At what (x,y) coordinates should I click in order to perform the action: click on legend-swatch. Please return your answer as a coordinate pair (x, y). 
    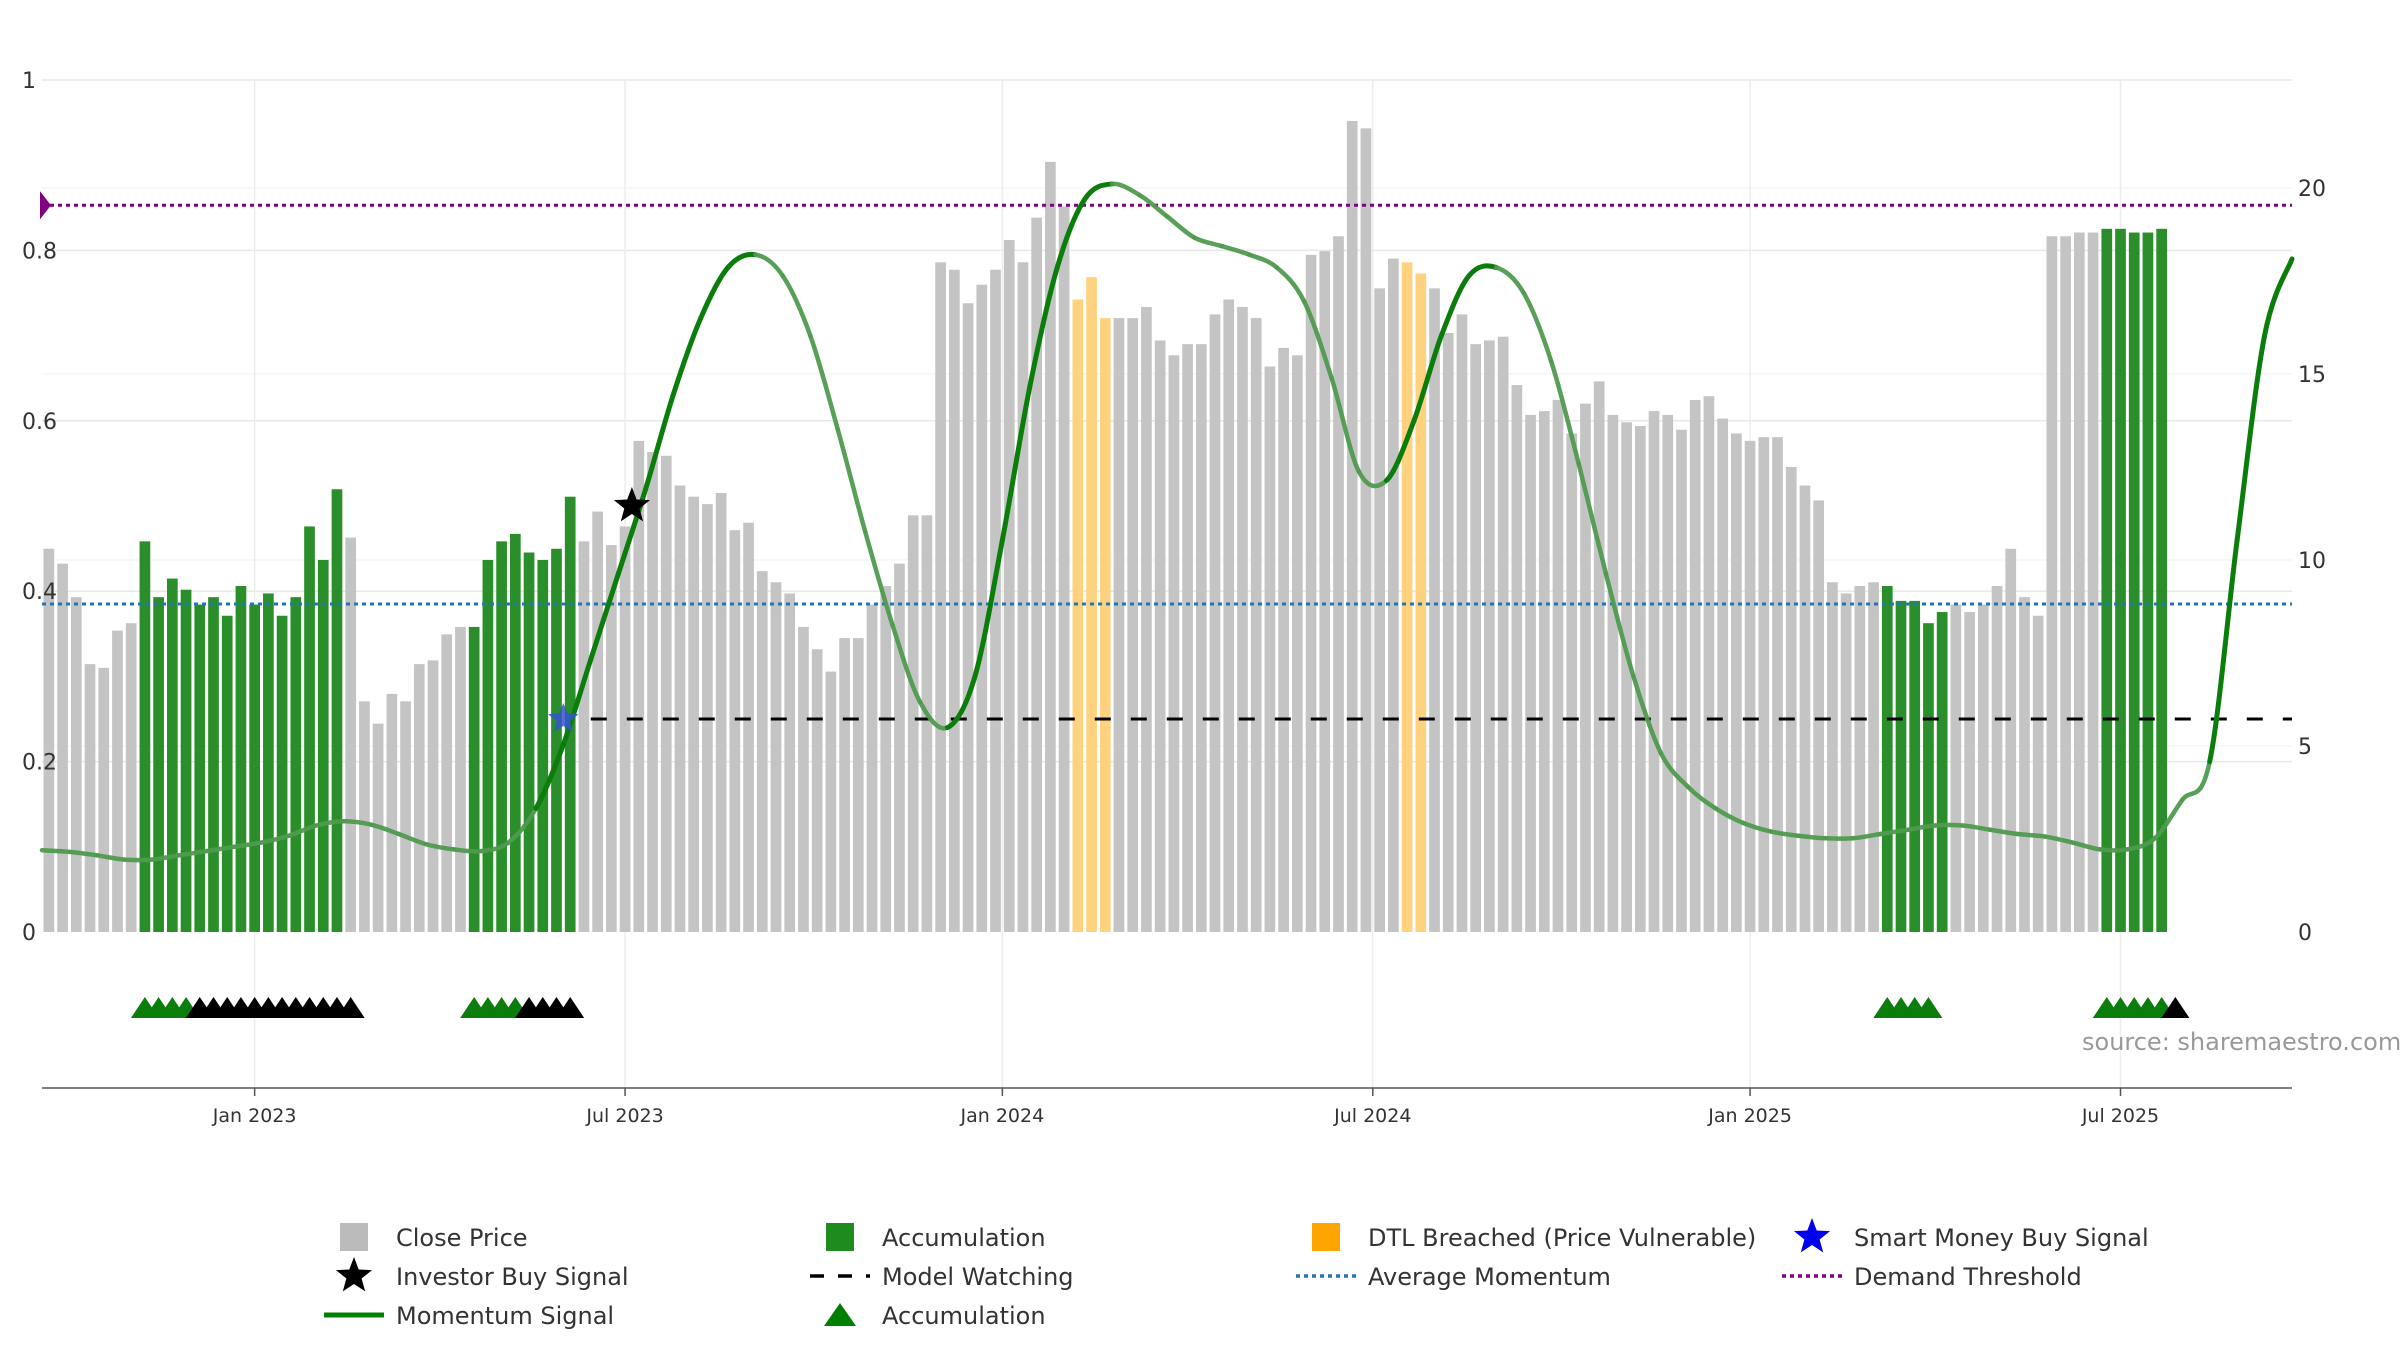
    Looking at the image, I should click on (1326, 1237).